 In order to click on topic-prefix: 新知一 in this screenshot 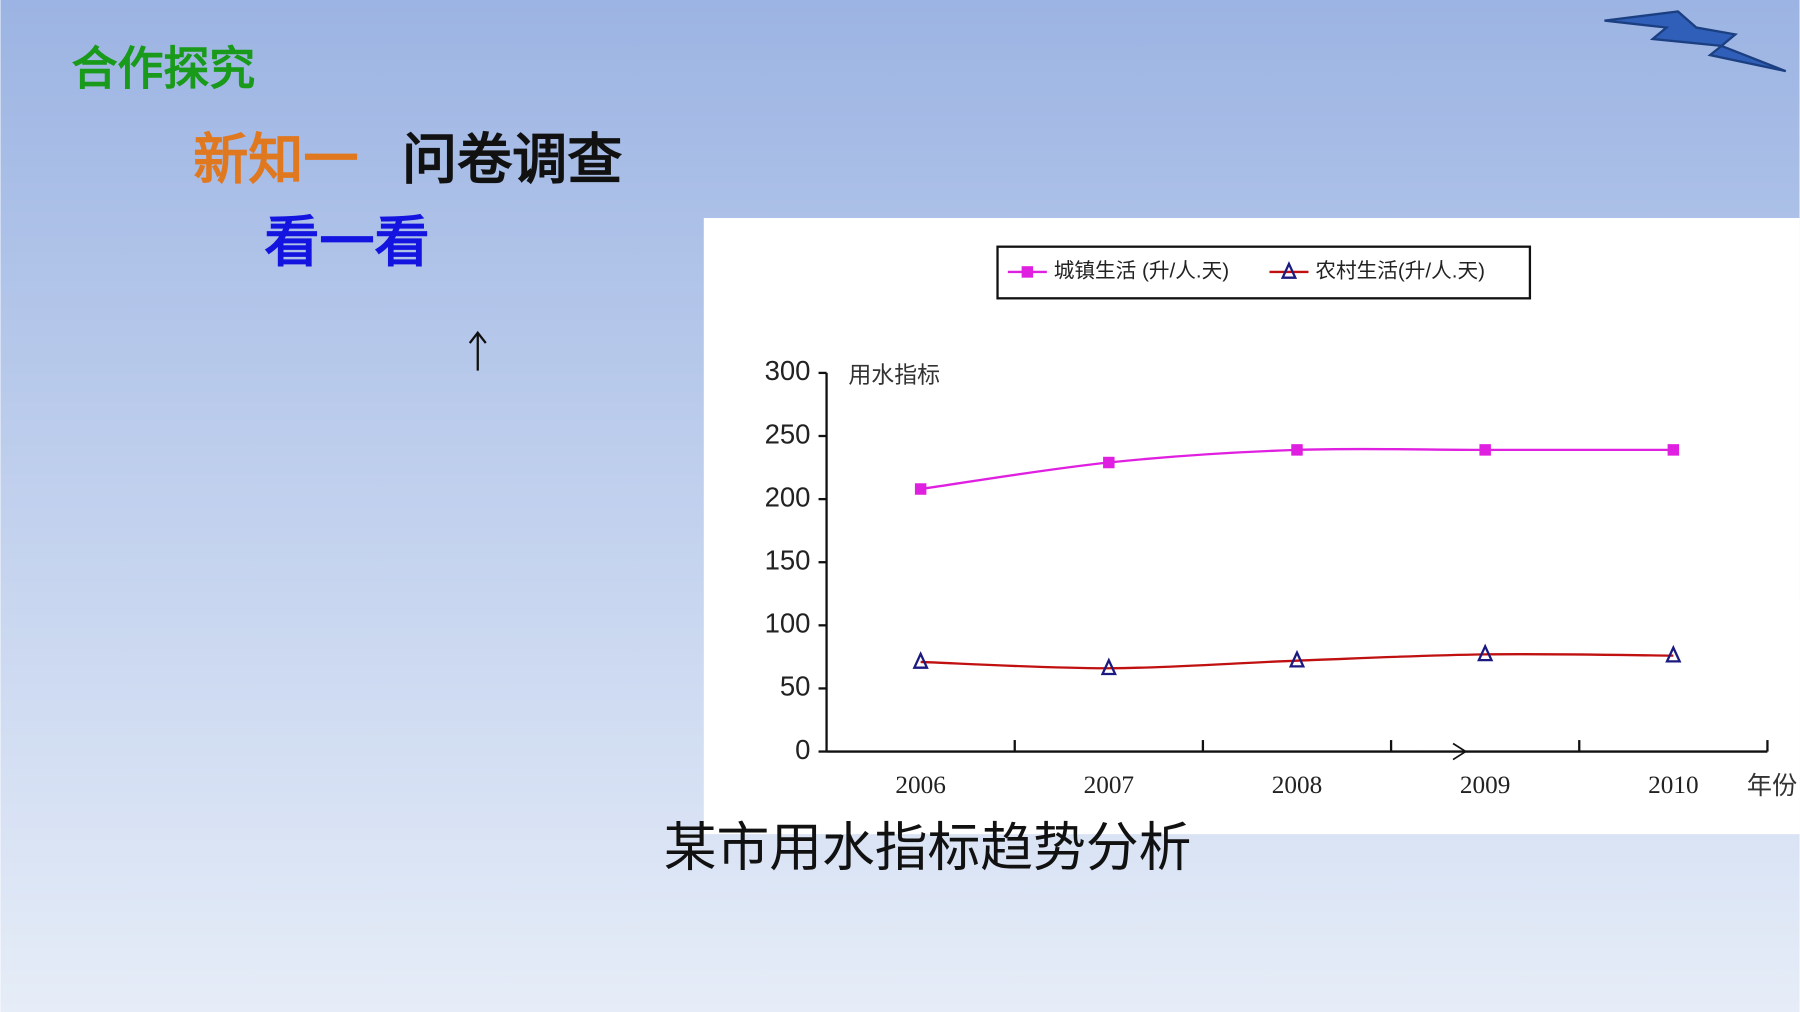, I will do `click(275, 160)`.